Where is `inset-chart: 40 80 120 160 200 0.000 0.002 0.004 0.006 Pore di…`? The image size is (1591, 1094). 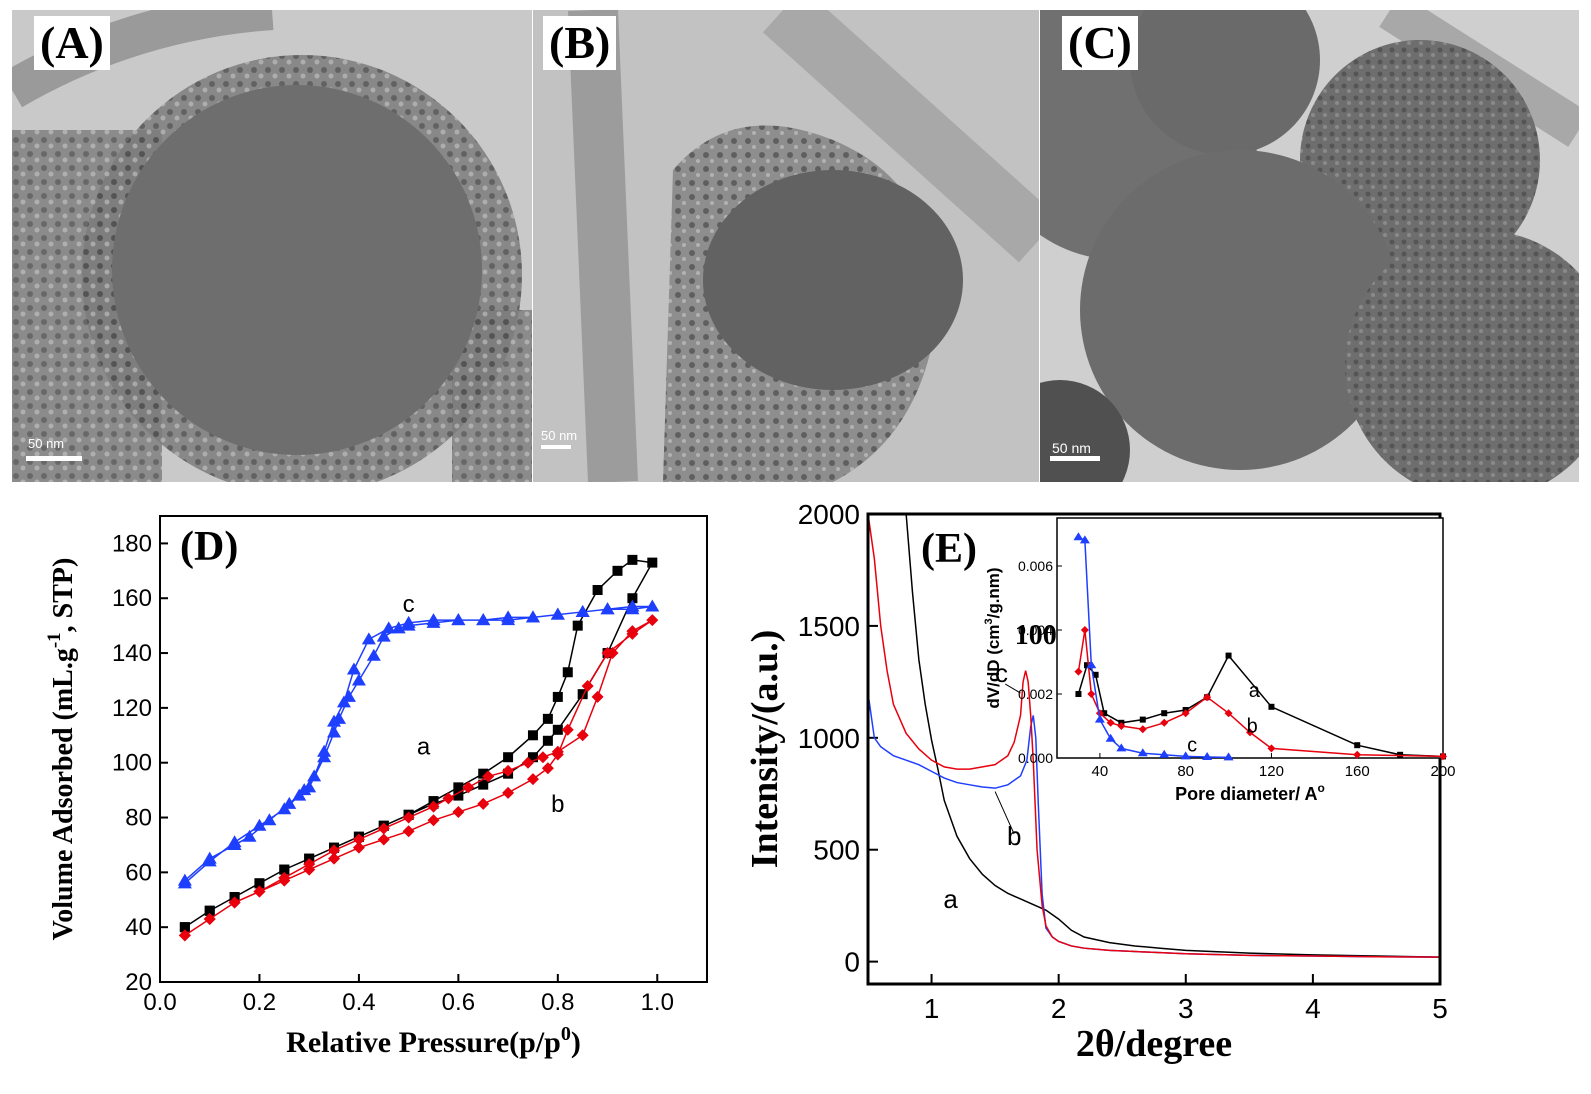 inset-chart: 40 80 120 160 200 0.000 0.002 0.004 0.006 Pore di… is located at coordinates (1219, 660).